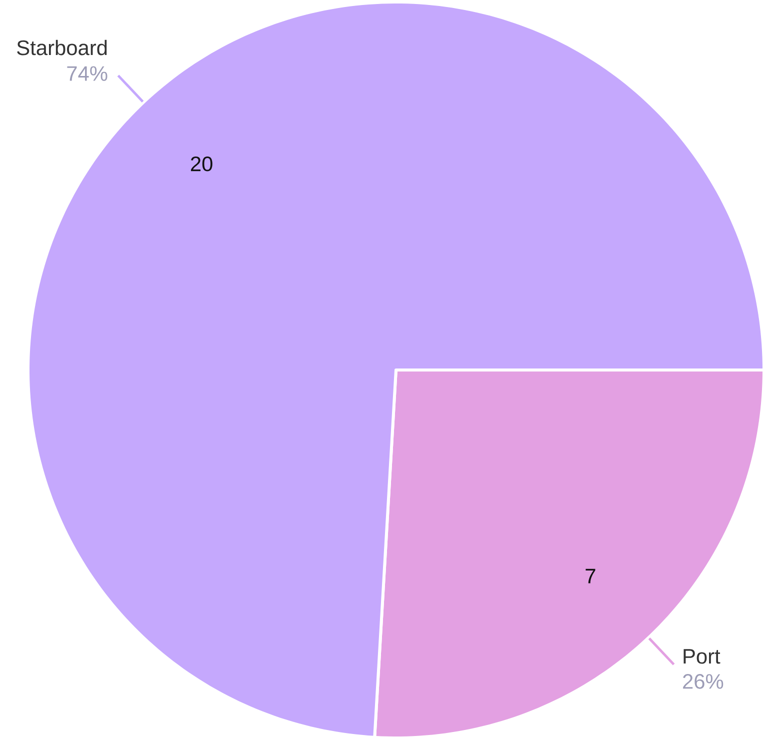 Image resolution: width=765 pixels, height=738 pixels. What do you see at coordinates (62, 48) in the screenshot?
I see `slice-label: Starboard` at bounding box center [62, 48].